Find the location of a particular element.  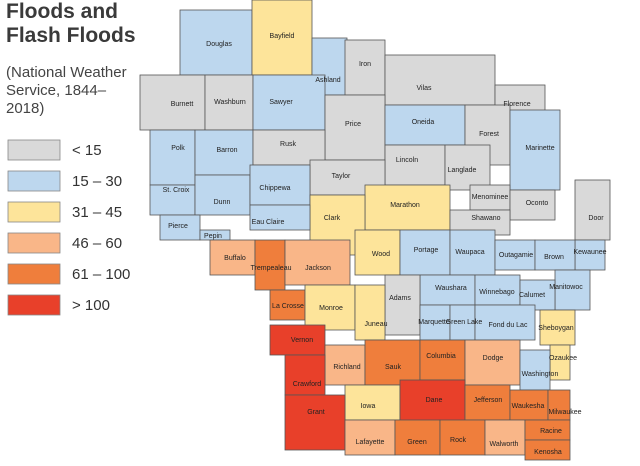

county-label: Oneida is located at coordinates (423, 122).